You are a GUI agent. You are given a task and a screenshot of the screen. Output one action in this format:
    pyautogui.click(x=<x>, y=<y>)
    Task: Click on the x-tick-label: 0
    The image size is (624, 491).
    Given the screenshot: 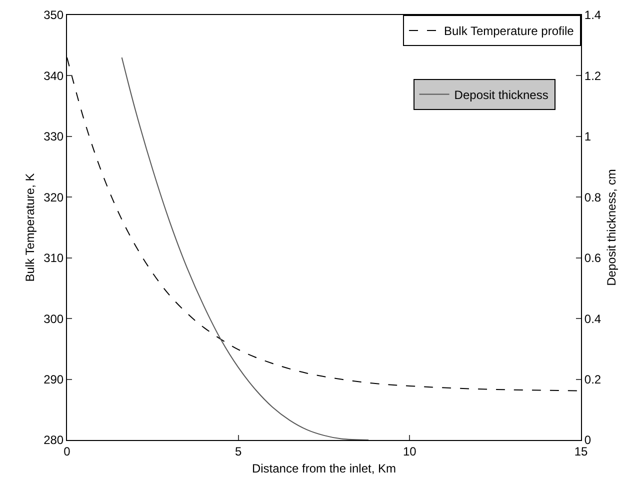 What is the action you would take?
    pyautogui.click(x=67, y=451)
    